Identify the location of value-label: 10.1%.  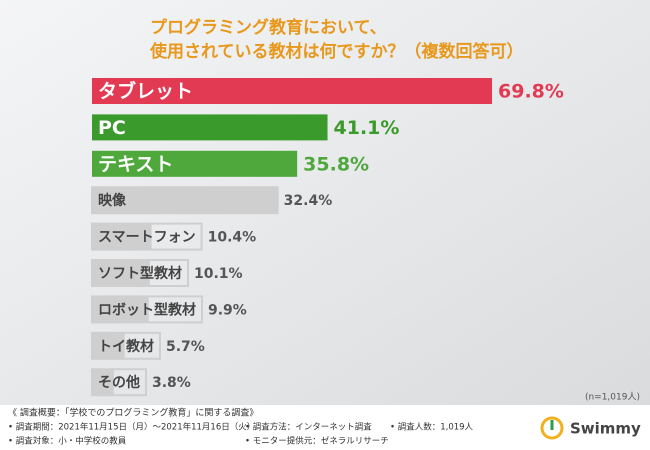
(218, 274).